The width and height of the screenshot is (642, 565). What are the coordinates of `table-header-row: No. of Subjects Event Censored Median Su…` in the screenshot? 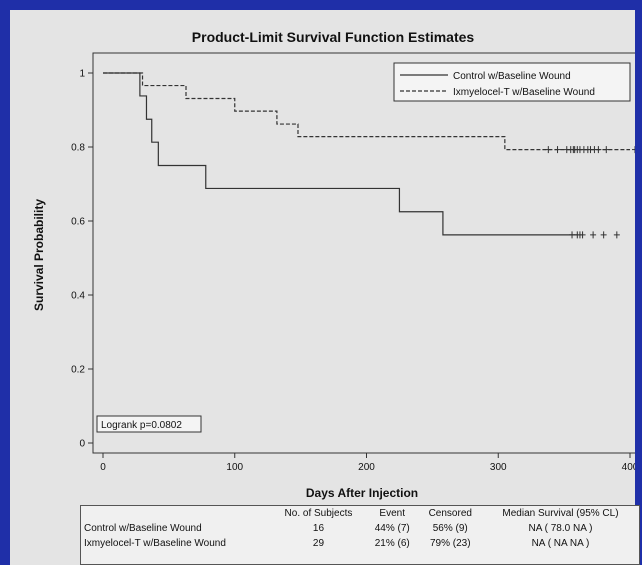 It's located at (360, 513).